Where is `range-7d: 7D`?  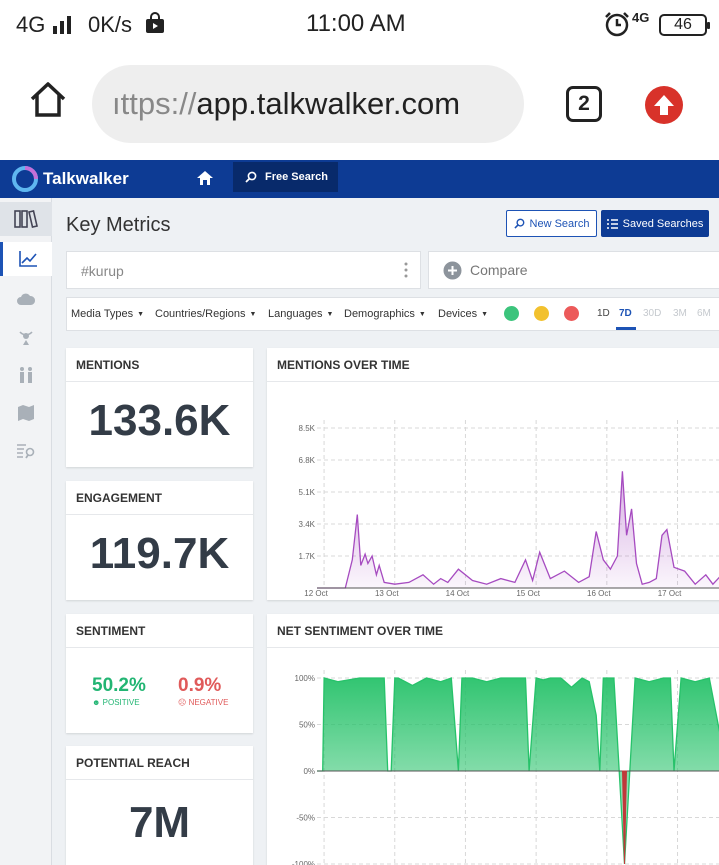 range-7d: 7D is located at coordinates (625, 313).